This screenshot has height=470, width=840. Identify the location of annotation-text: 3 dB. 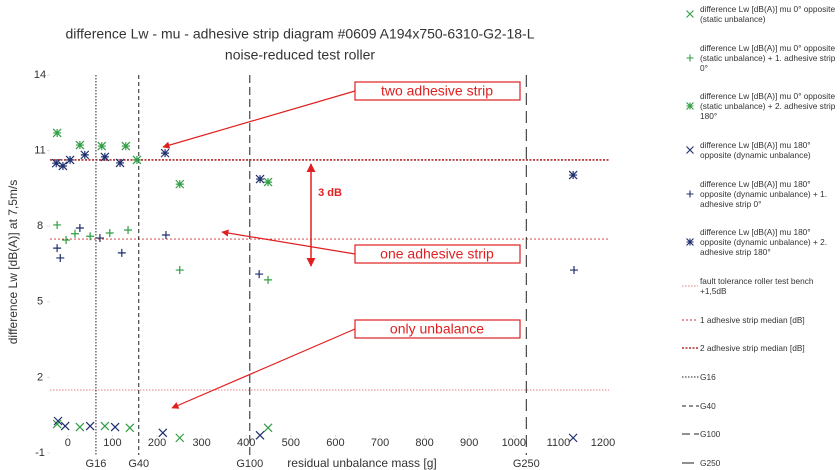
(330, 193).